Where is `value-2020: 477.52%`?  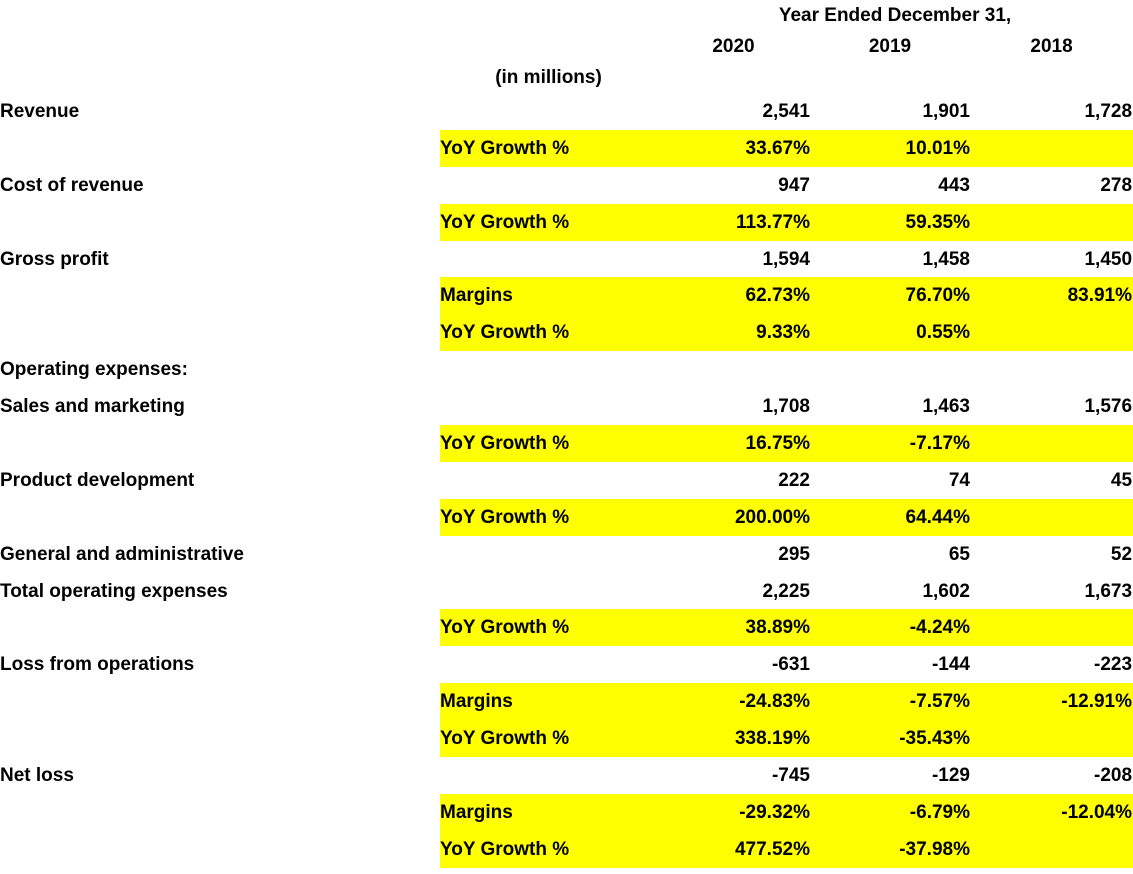
value-2020: 477.52% is located at coordinates (733, 849).